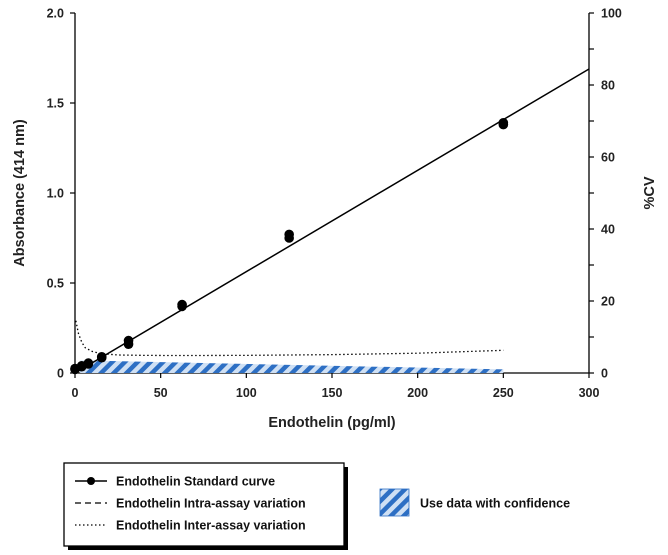 This screenshot has height=555, width=668. I want to click on inter-assay-variation-series, so click(289, 338).